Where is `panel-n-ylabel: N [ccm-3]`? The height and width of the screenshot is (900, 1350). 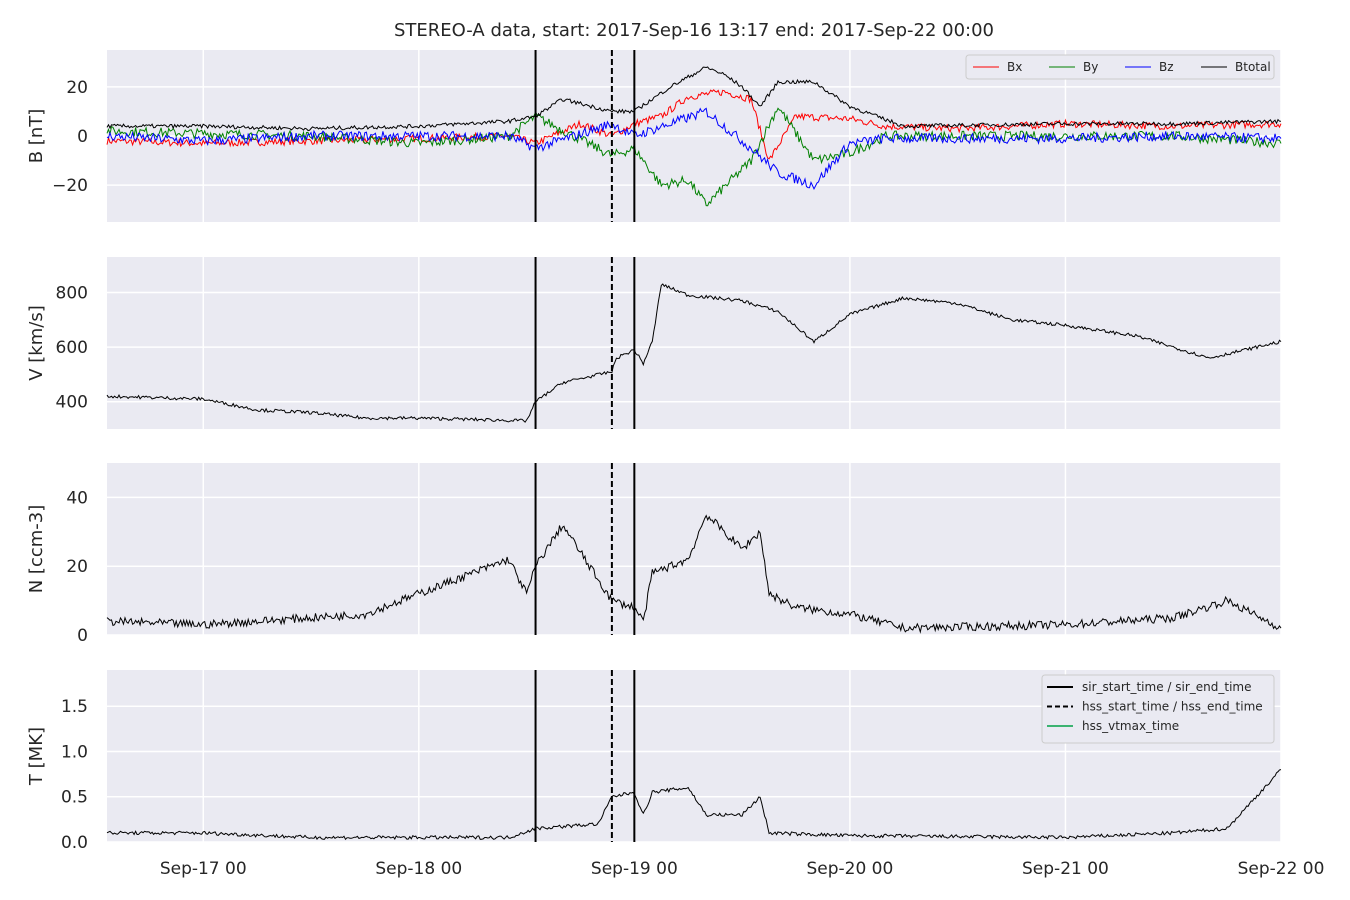
panel-n-ylabel: N [ccm-3] is located at coordinates (36, 549).